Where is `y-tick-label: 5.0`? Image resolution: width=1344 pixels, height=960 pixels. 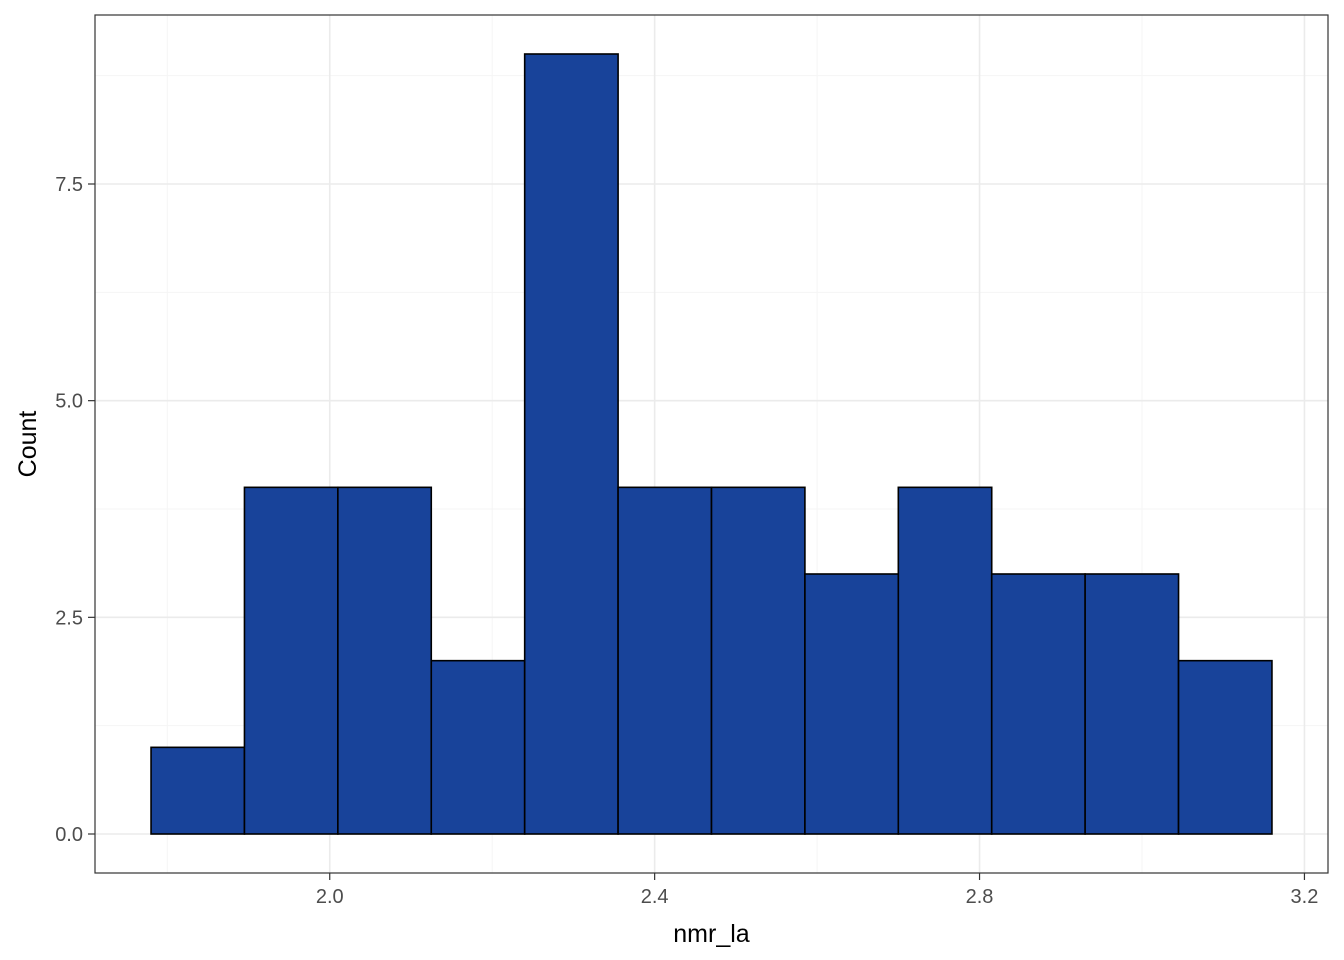 y-tick-label: 5.0 is located at coordinates (69, 402).